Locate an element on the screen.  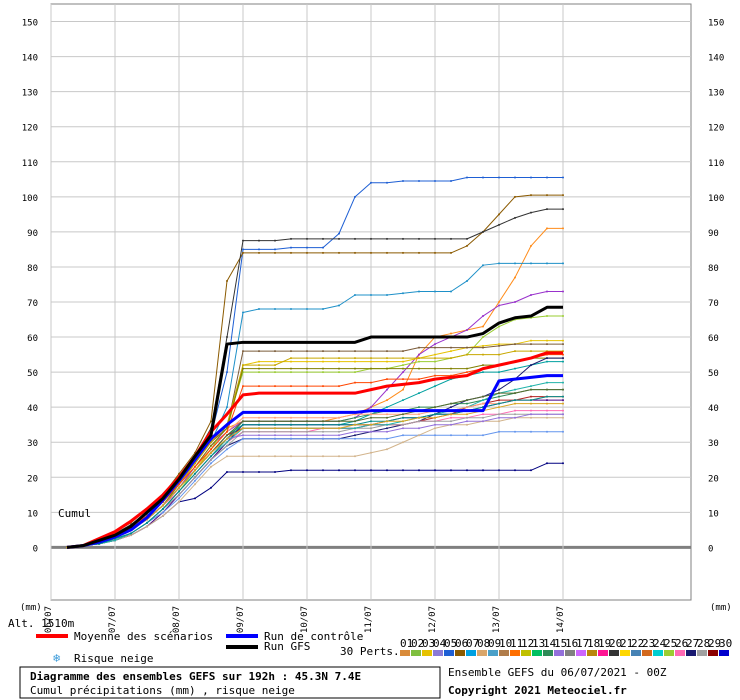
y-tick-label-right: 20 is located at coordinates (713, 479).